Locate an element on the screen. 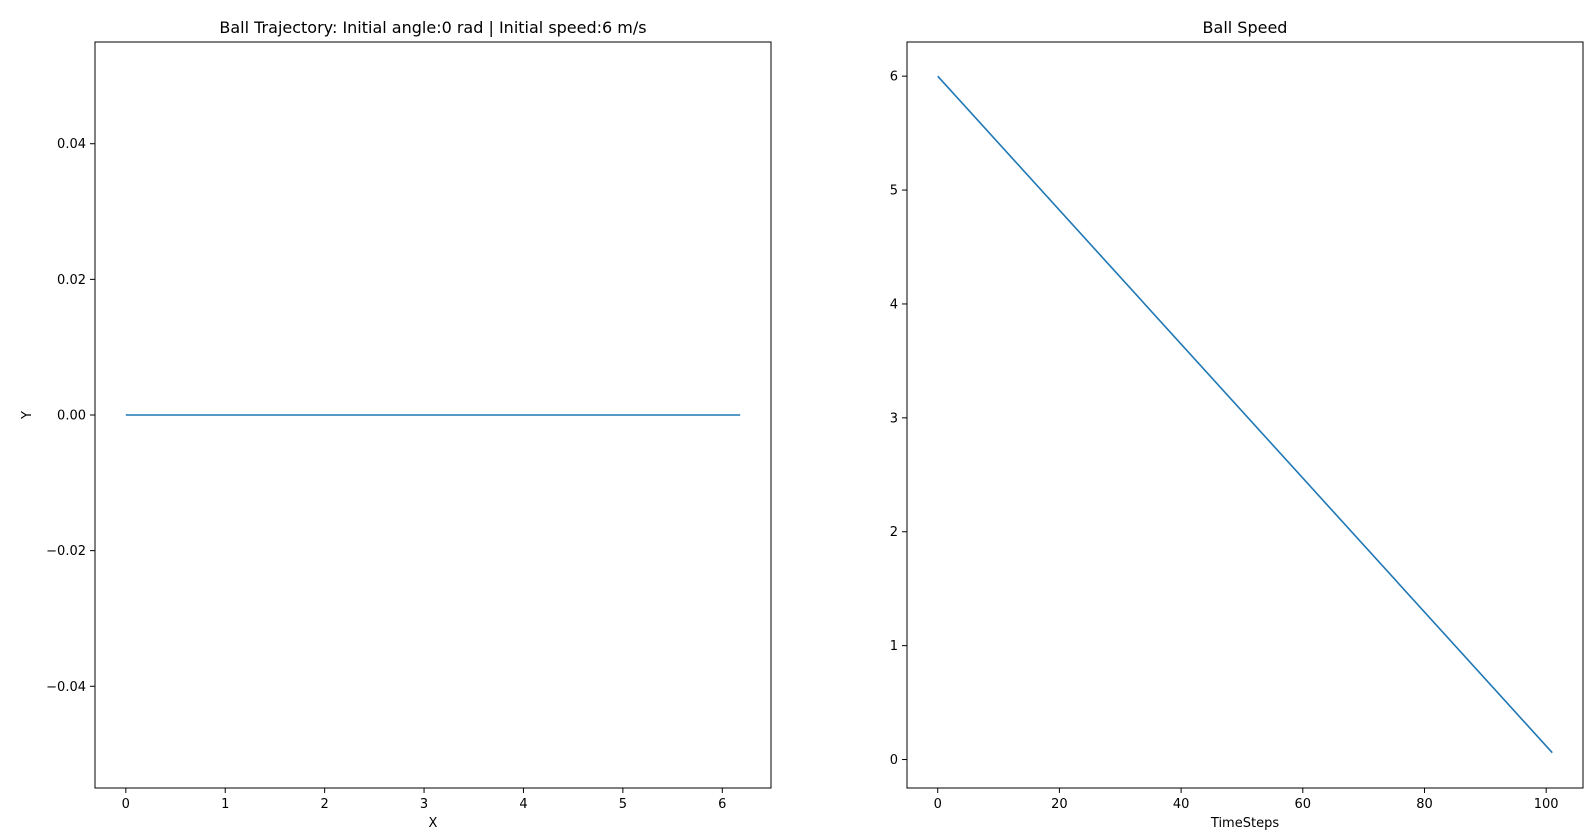  trajectory-y-tick-label: −0.02 is located at coordinates (66, 551).